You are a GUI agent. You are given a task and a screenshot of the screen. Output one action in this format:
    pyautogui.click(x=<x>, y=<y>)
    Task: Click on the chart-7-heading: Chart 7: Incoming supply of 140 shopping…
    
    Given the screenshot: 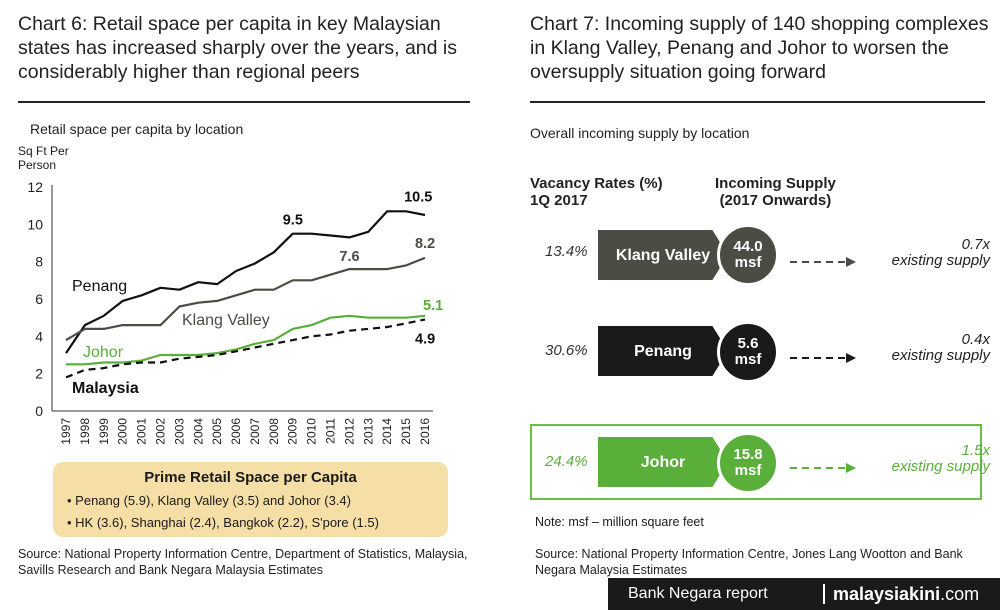 What is the action you would take?
    pyautogui.click(x=759, y=48)
    